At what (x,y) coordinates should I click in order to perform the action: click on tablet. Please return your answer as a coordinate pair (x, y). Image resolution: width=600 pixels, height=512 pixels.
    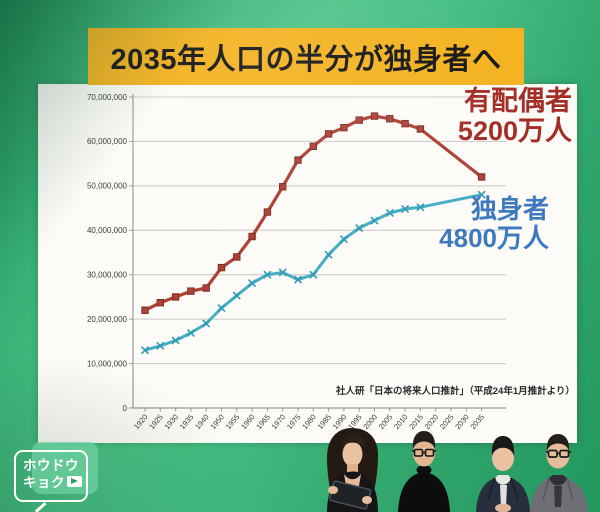
    Looking at the image, I should click on (350, 495).